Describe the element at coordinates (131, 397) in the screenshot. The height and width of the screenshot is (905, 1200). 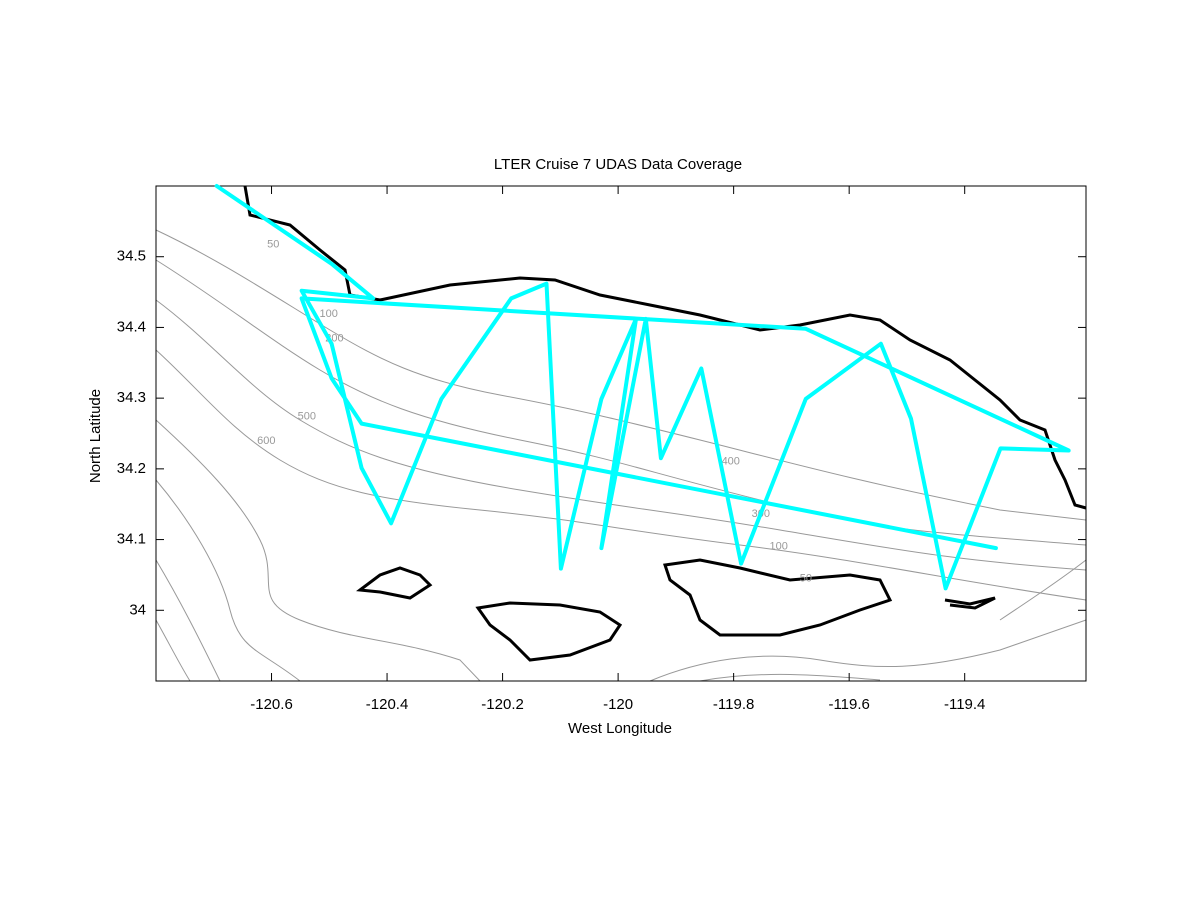
I see `y-tick-label: 34.3` at that location.